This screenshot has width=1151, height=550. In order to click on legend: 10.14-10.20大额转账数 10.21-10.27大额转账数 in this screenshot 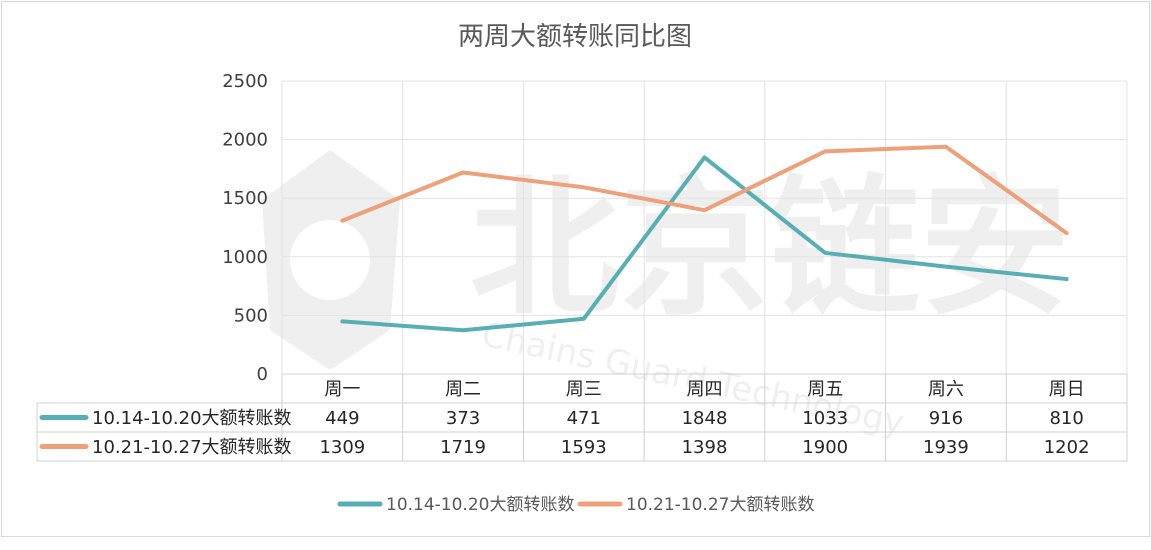, I will do `click(575, 505)`.